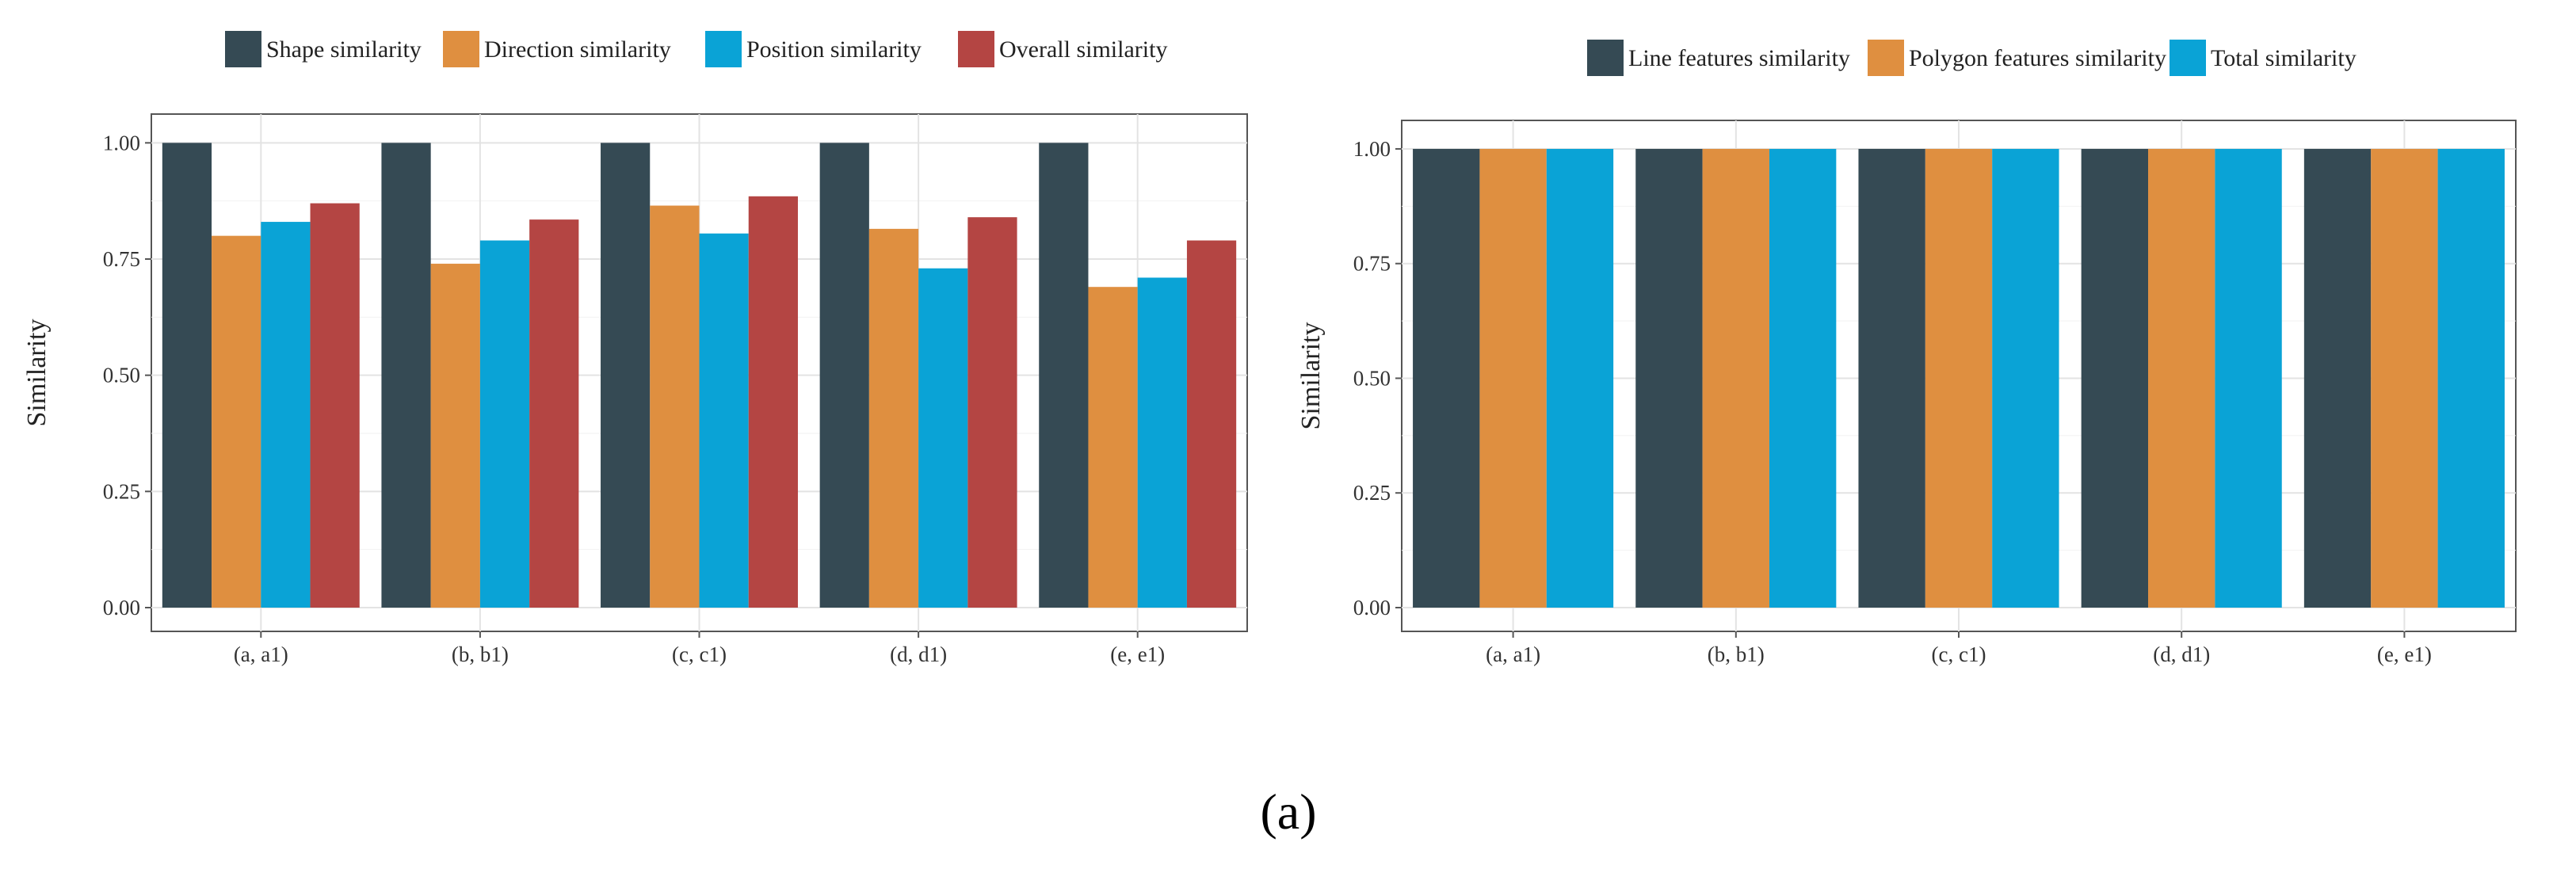  I want to click on legend-label: Position similarity, so click(834, 49).